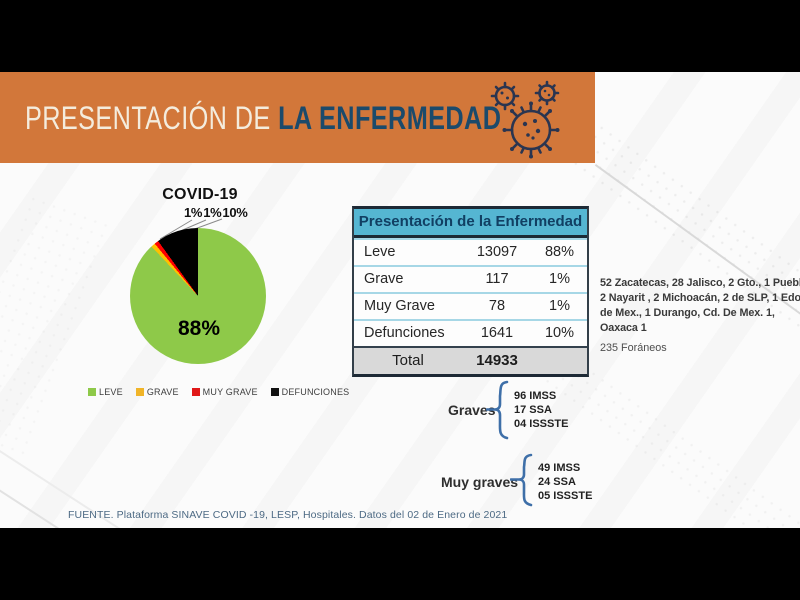 The width and height of the screenshot is (800, 600). Describe the element at coordinates (162, 392) in the screenshot. I see `legend-label-grave: GRAVE` at that location.